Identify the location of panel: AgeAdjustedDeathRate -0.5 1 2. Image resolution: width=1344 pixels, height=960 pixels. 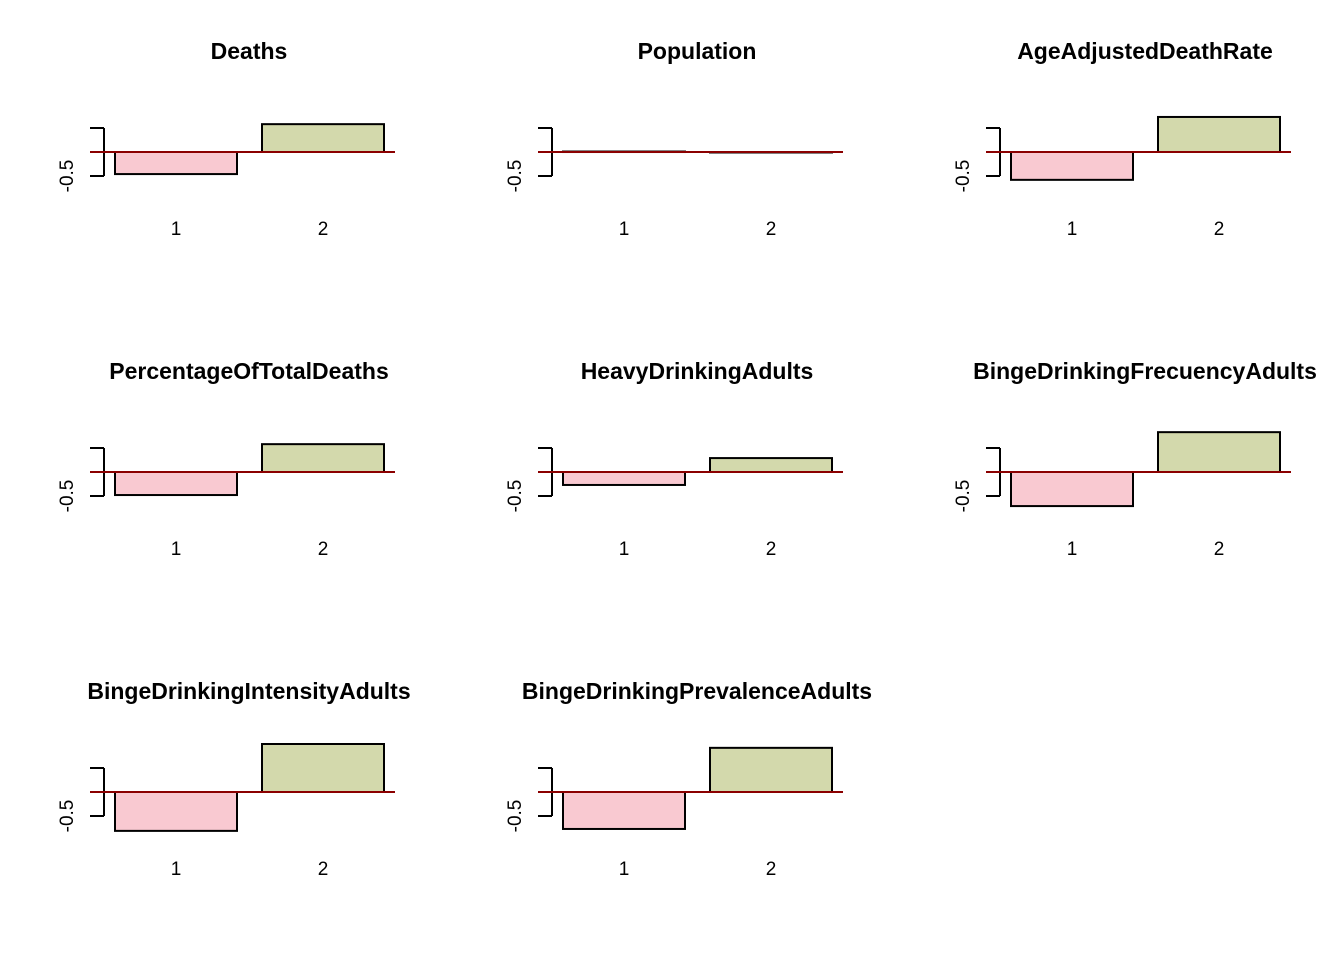
(1122, 139).